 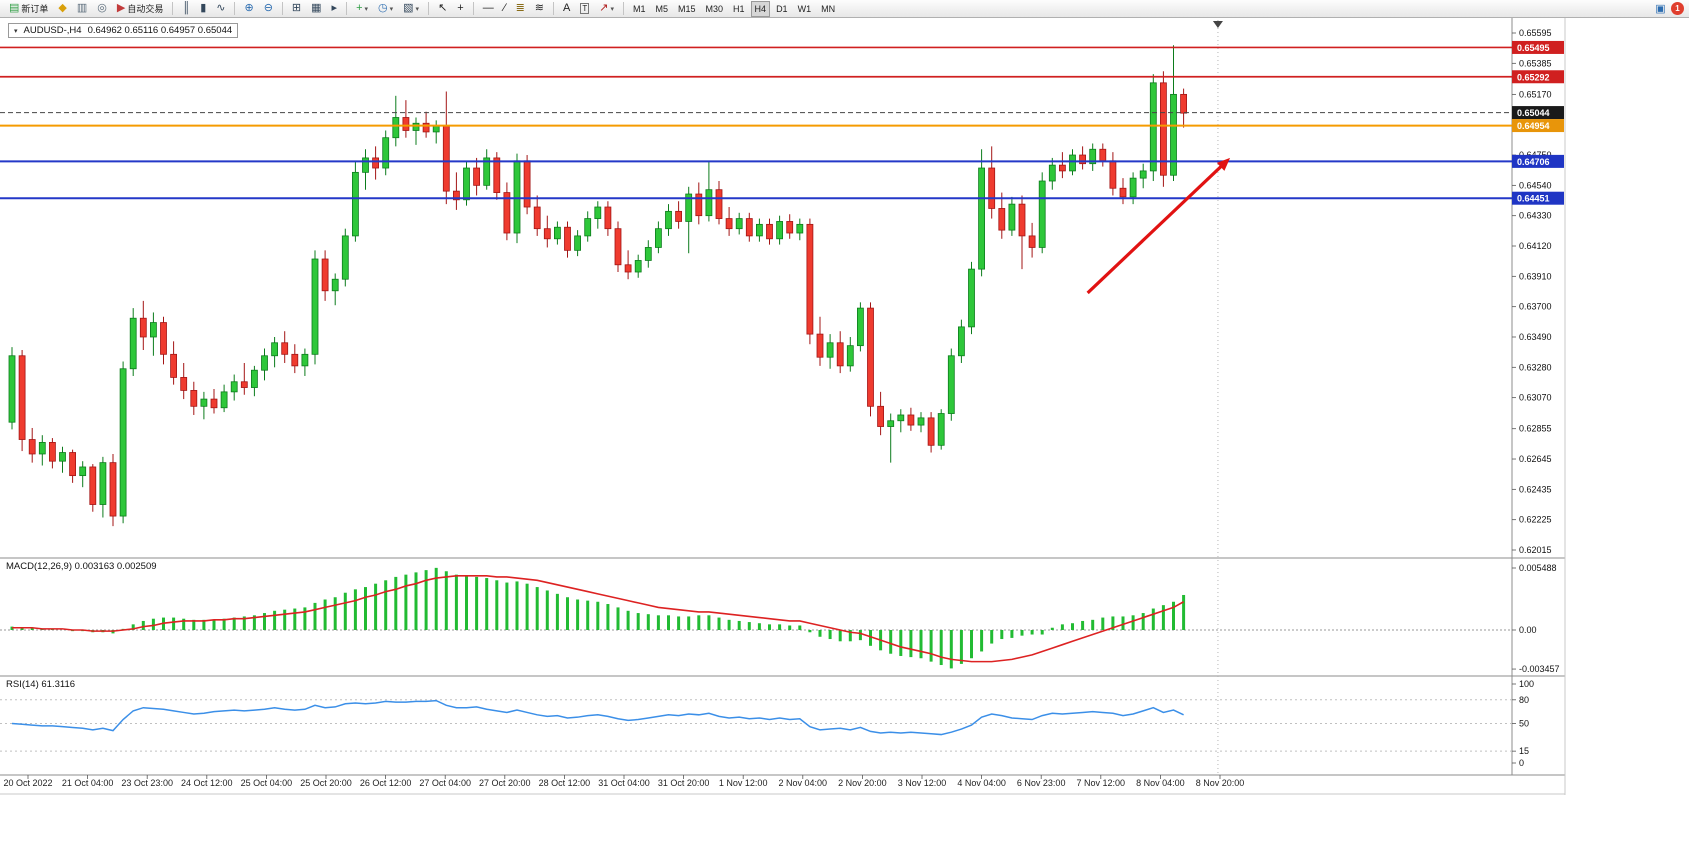 What do you see at coordinates (782, 9) in the screenshot?
I see `timeframe-d1-button: D1` at bounding box center [782, 9].